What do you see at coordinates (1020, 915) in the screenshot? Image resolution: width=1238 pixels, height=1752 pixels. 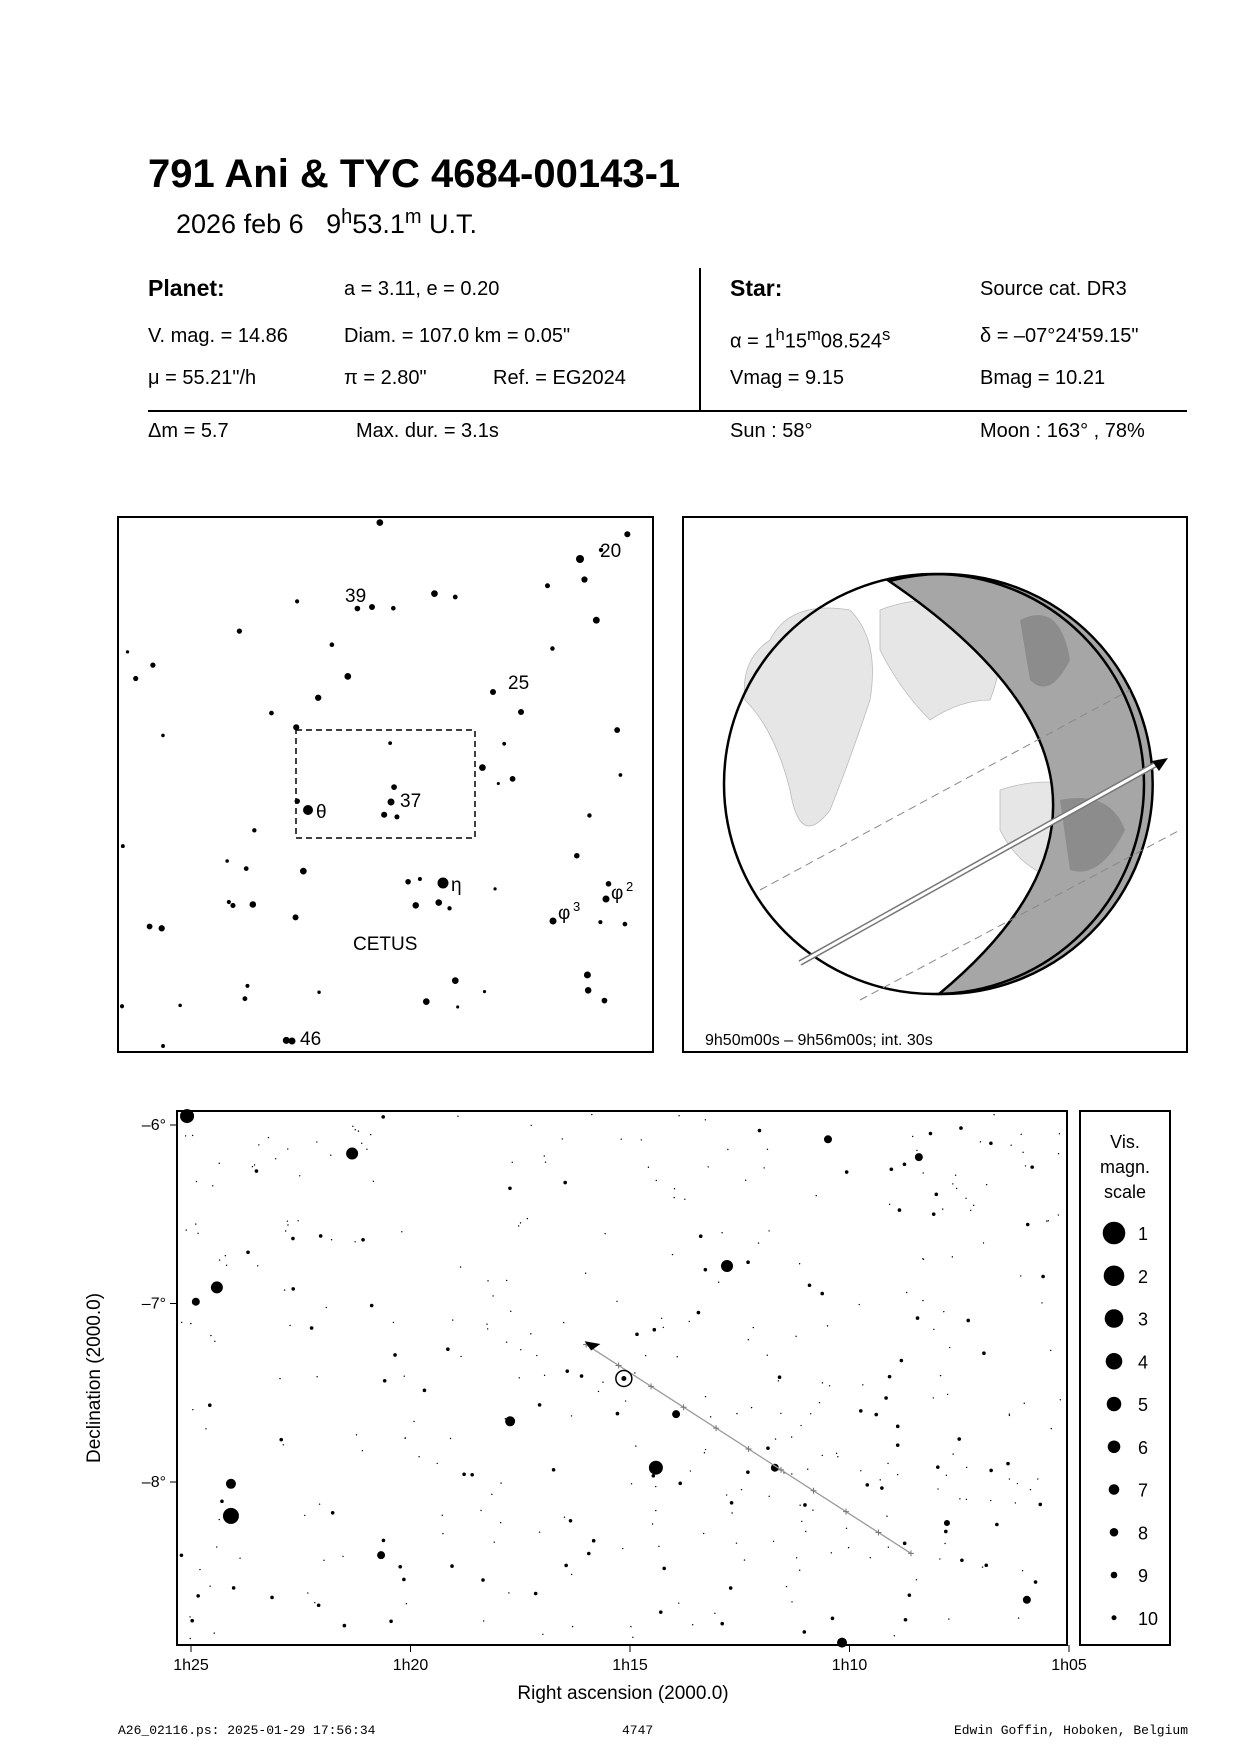 I see `shadow-limit-south` at bounding box center [1020, 915].